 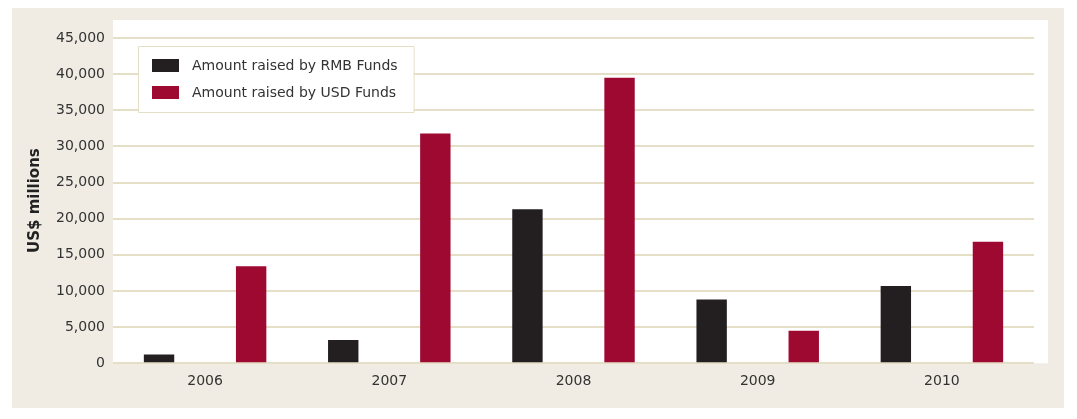 What do you see at coordinates (80, 145) in the screenshot?
I see `y-tick-label: 30,000` at bounding box center [80, 145].